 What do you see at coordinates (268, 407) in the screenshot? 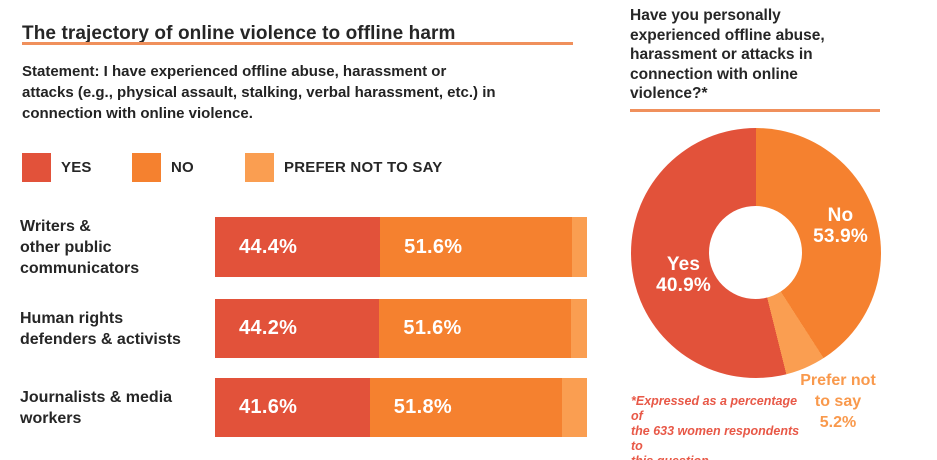
I see `bar-value-yes: 41.6%` at bounding box center [268, 407].